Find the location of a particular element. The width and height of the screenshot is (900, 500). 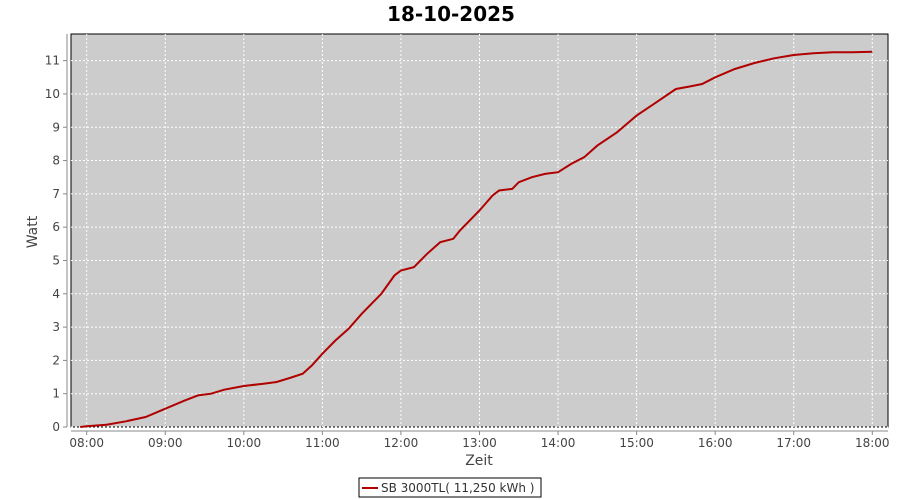

x-tick-label: 14:00 is located at coordinates (558, 443).